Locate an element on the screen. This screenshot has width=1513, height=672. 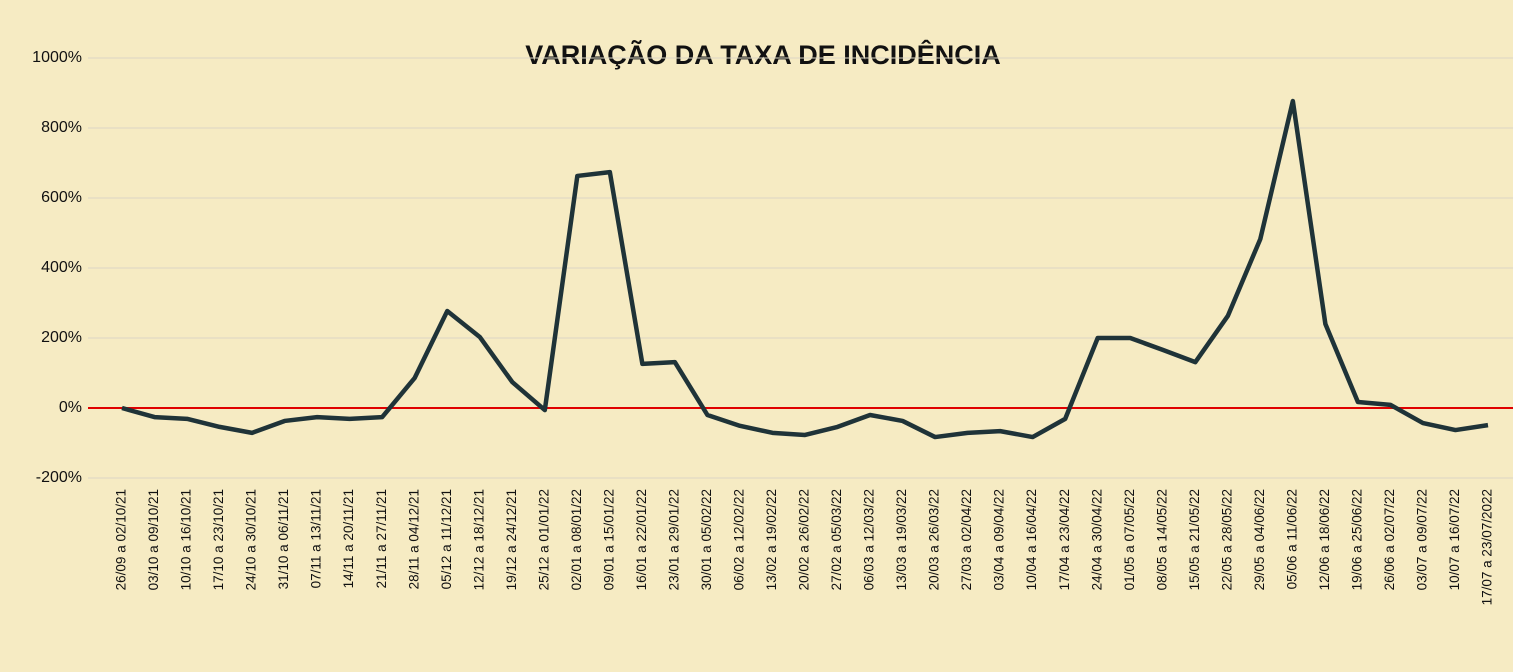
y-tick-label: 0% is located at coordinates (70, 407).